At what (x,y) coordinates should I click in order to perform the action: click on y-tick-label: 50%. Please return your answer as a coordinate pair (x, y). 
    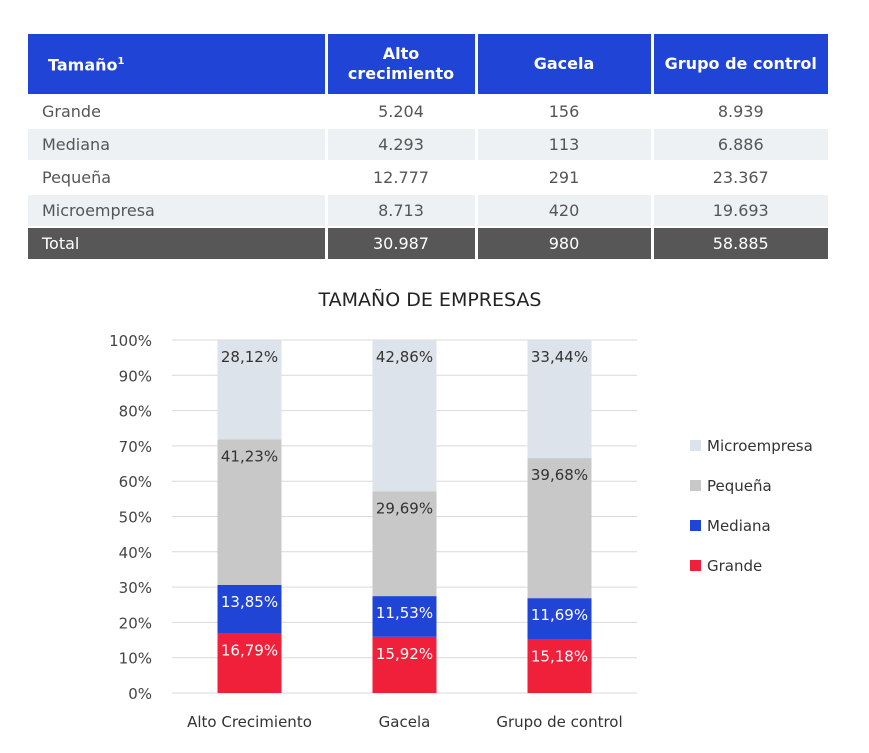
    Looking at the image, I should click on (135, 518).